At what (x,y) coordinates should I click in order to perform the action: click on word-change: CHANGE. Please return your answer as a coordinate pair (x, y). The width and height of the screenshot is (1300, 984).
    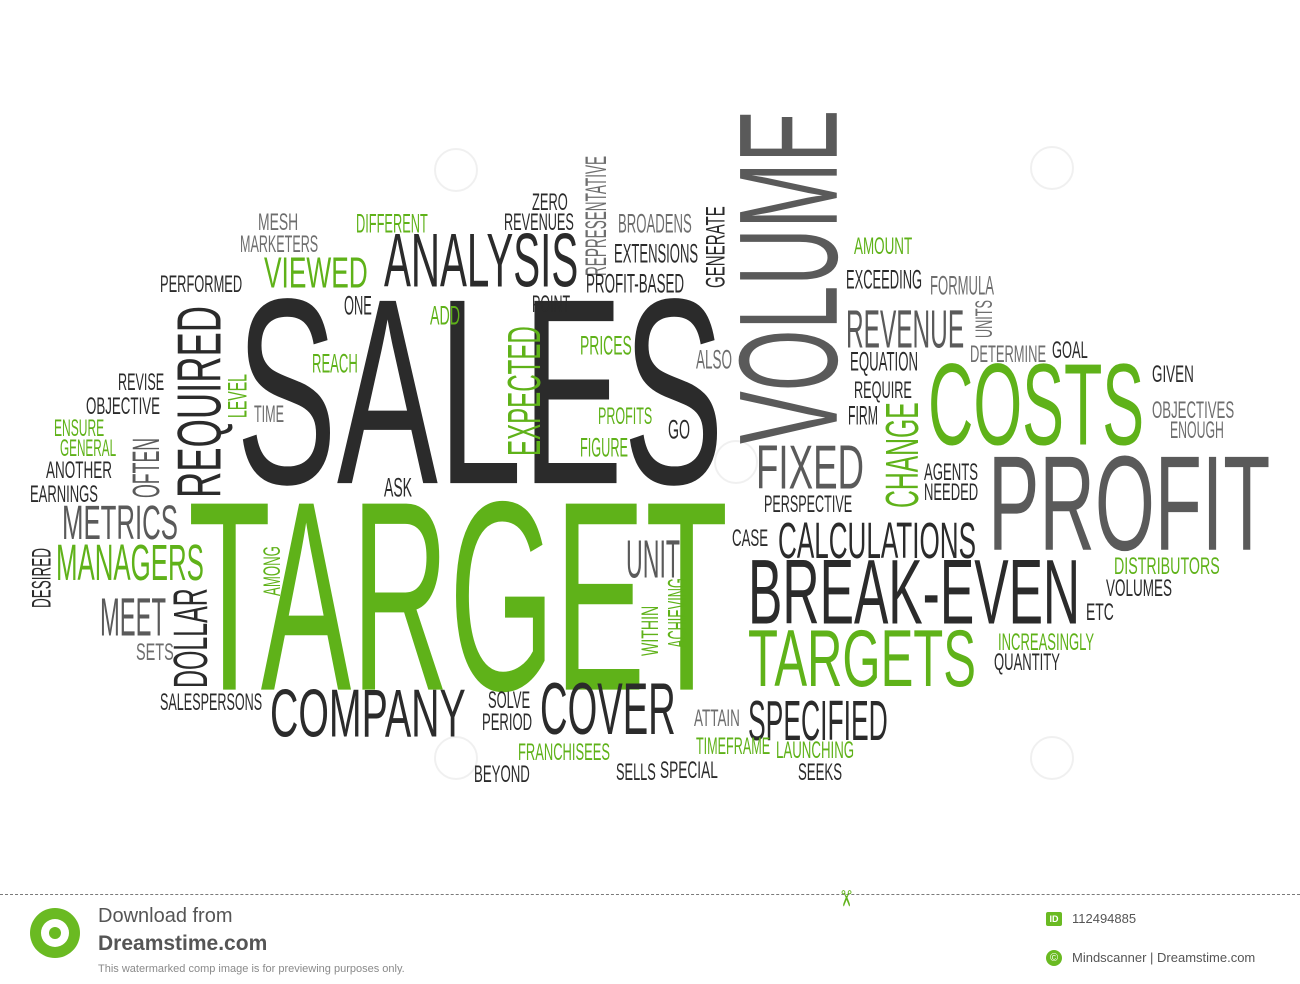
    Looking at the image, I should click on (901, 455).